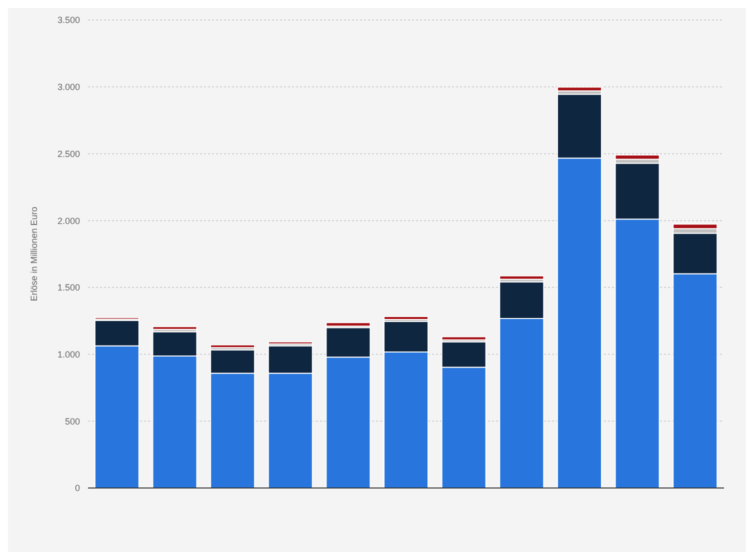  Describe the element at coordinates (72, 421) in the screenshot. I see `y-tick-label: 500` at that location.